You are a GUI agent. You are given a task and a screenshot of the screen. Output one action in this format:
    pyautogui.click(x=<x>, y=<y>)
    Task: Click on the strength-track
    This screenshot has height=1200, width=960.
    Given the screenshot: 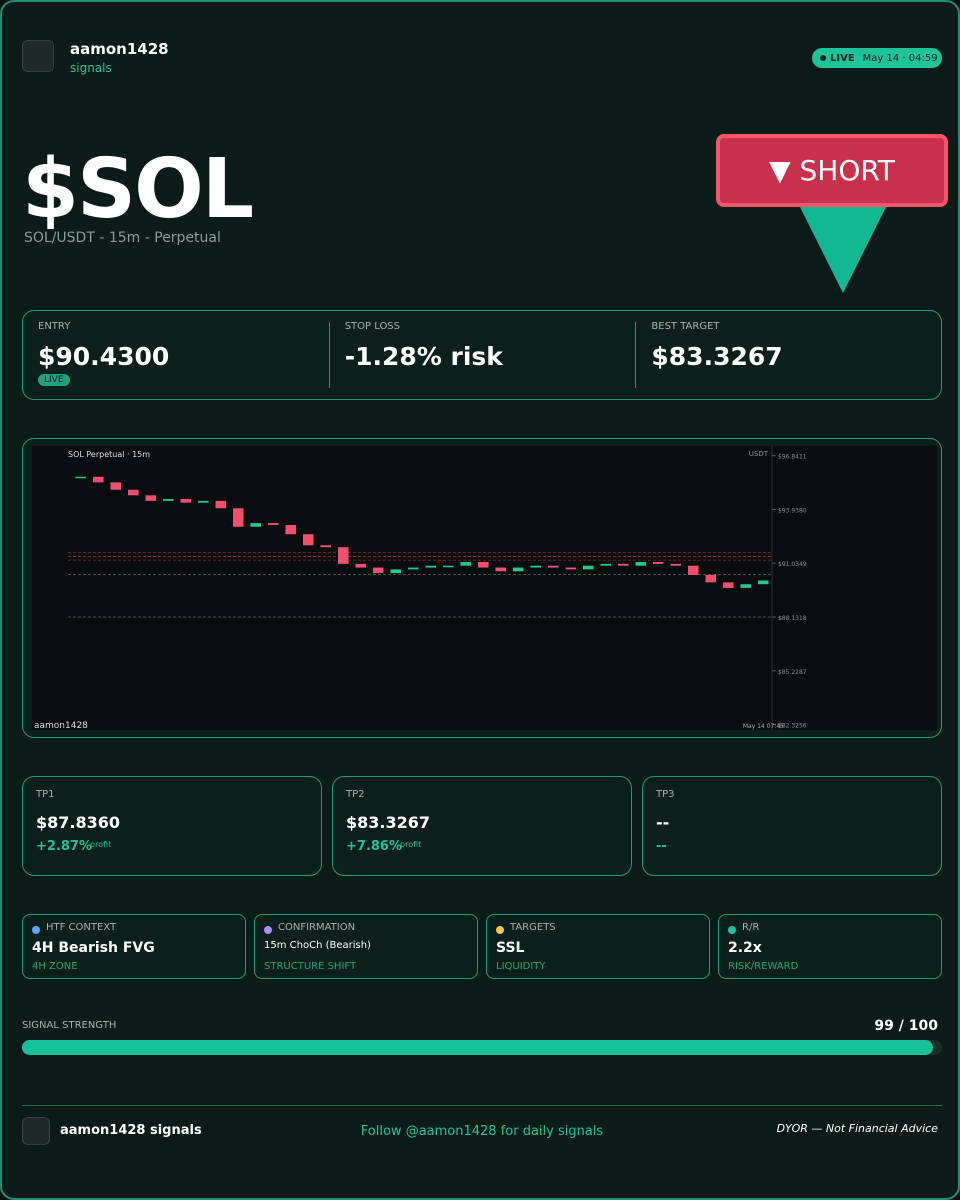 What is the action you would take?
    pyautogui.click(x=482, y=1047)
    